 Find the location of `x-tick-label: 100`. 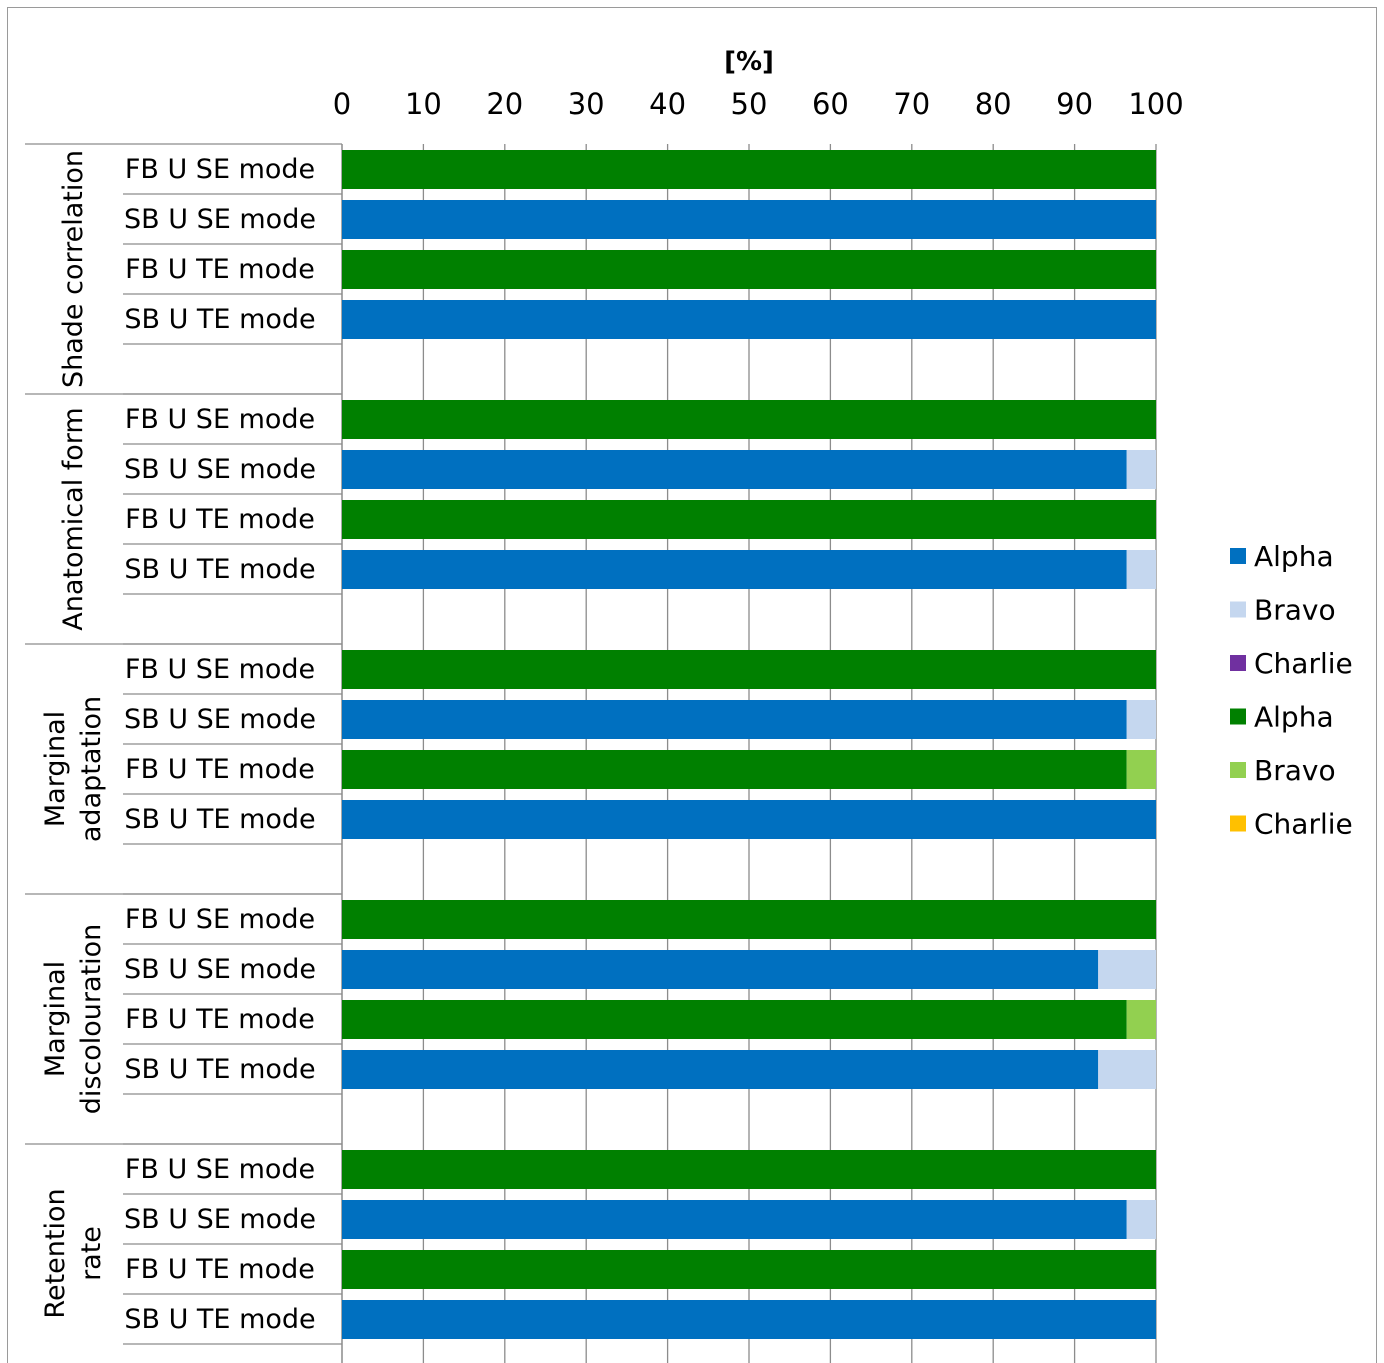

x-tick-label: 100 is located at coordinates (1155, 104).